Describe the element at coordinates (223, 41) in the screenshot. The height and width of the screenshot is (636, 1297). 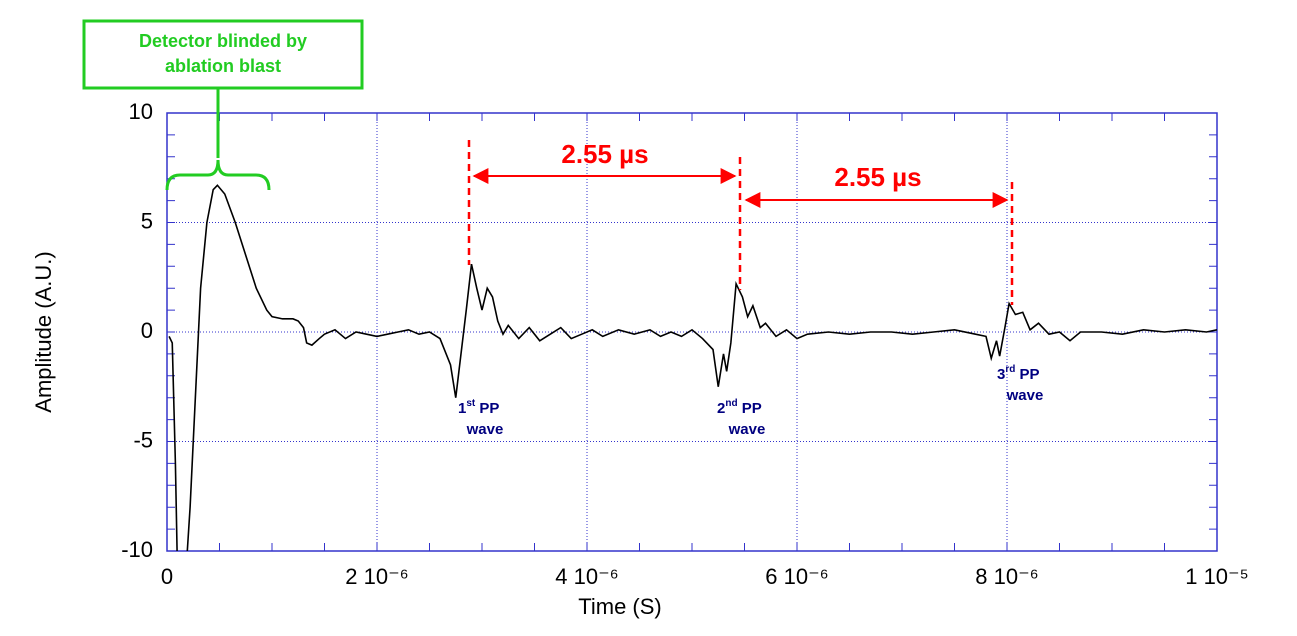
I see `annotation-text: Detector blinded by` at that location.